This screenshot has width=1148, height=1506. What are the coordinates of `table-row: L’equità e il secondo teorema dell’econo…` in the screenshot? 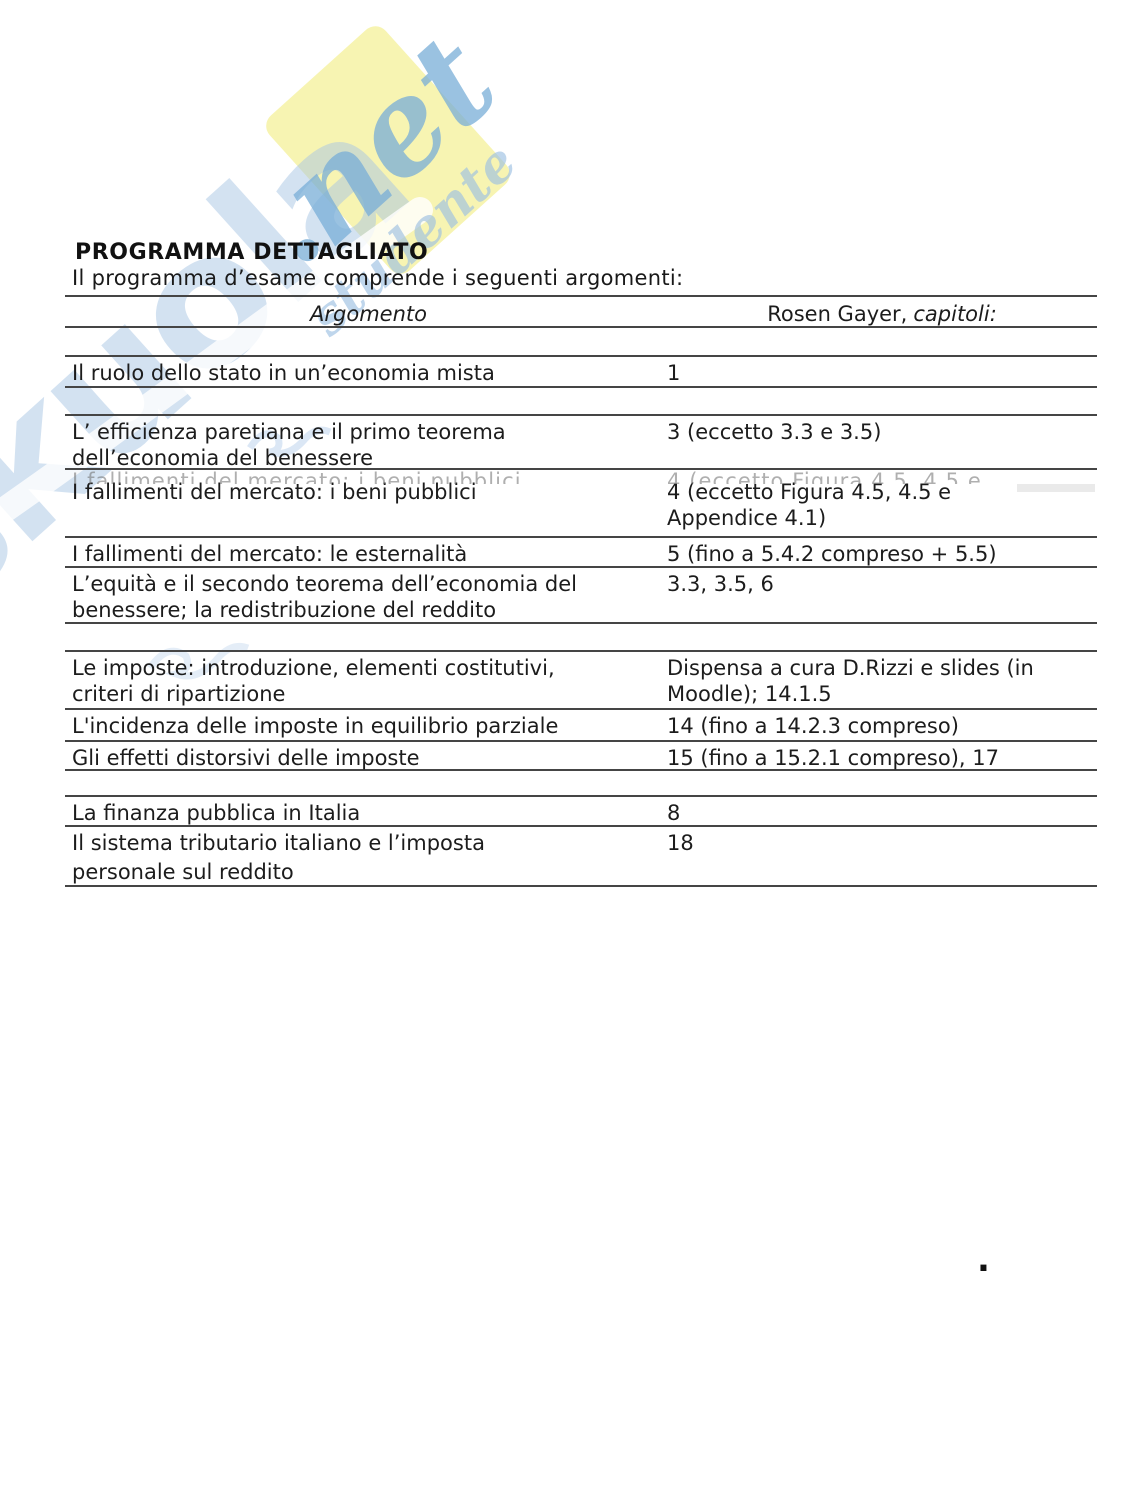 It's located at (581, 596).